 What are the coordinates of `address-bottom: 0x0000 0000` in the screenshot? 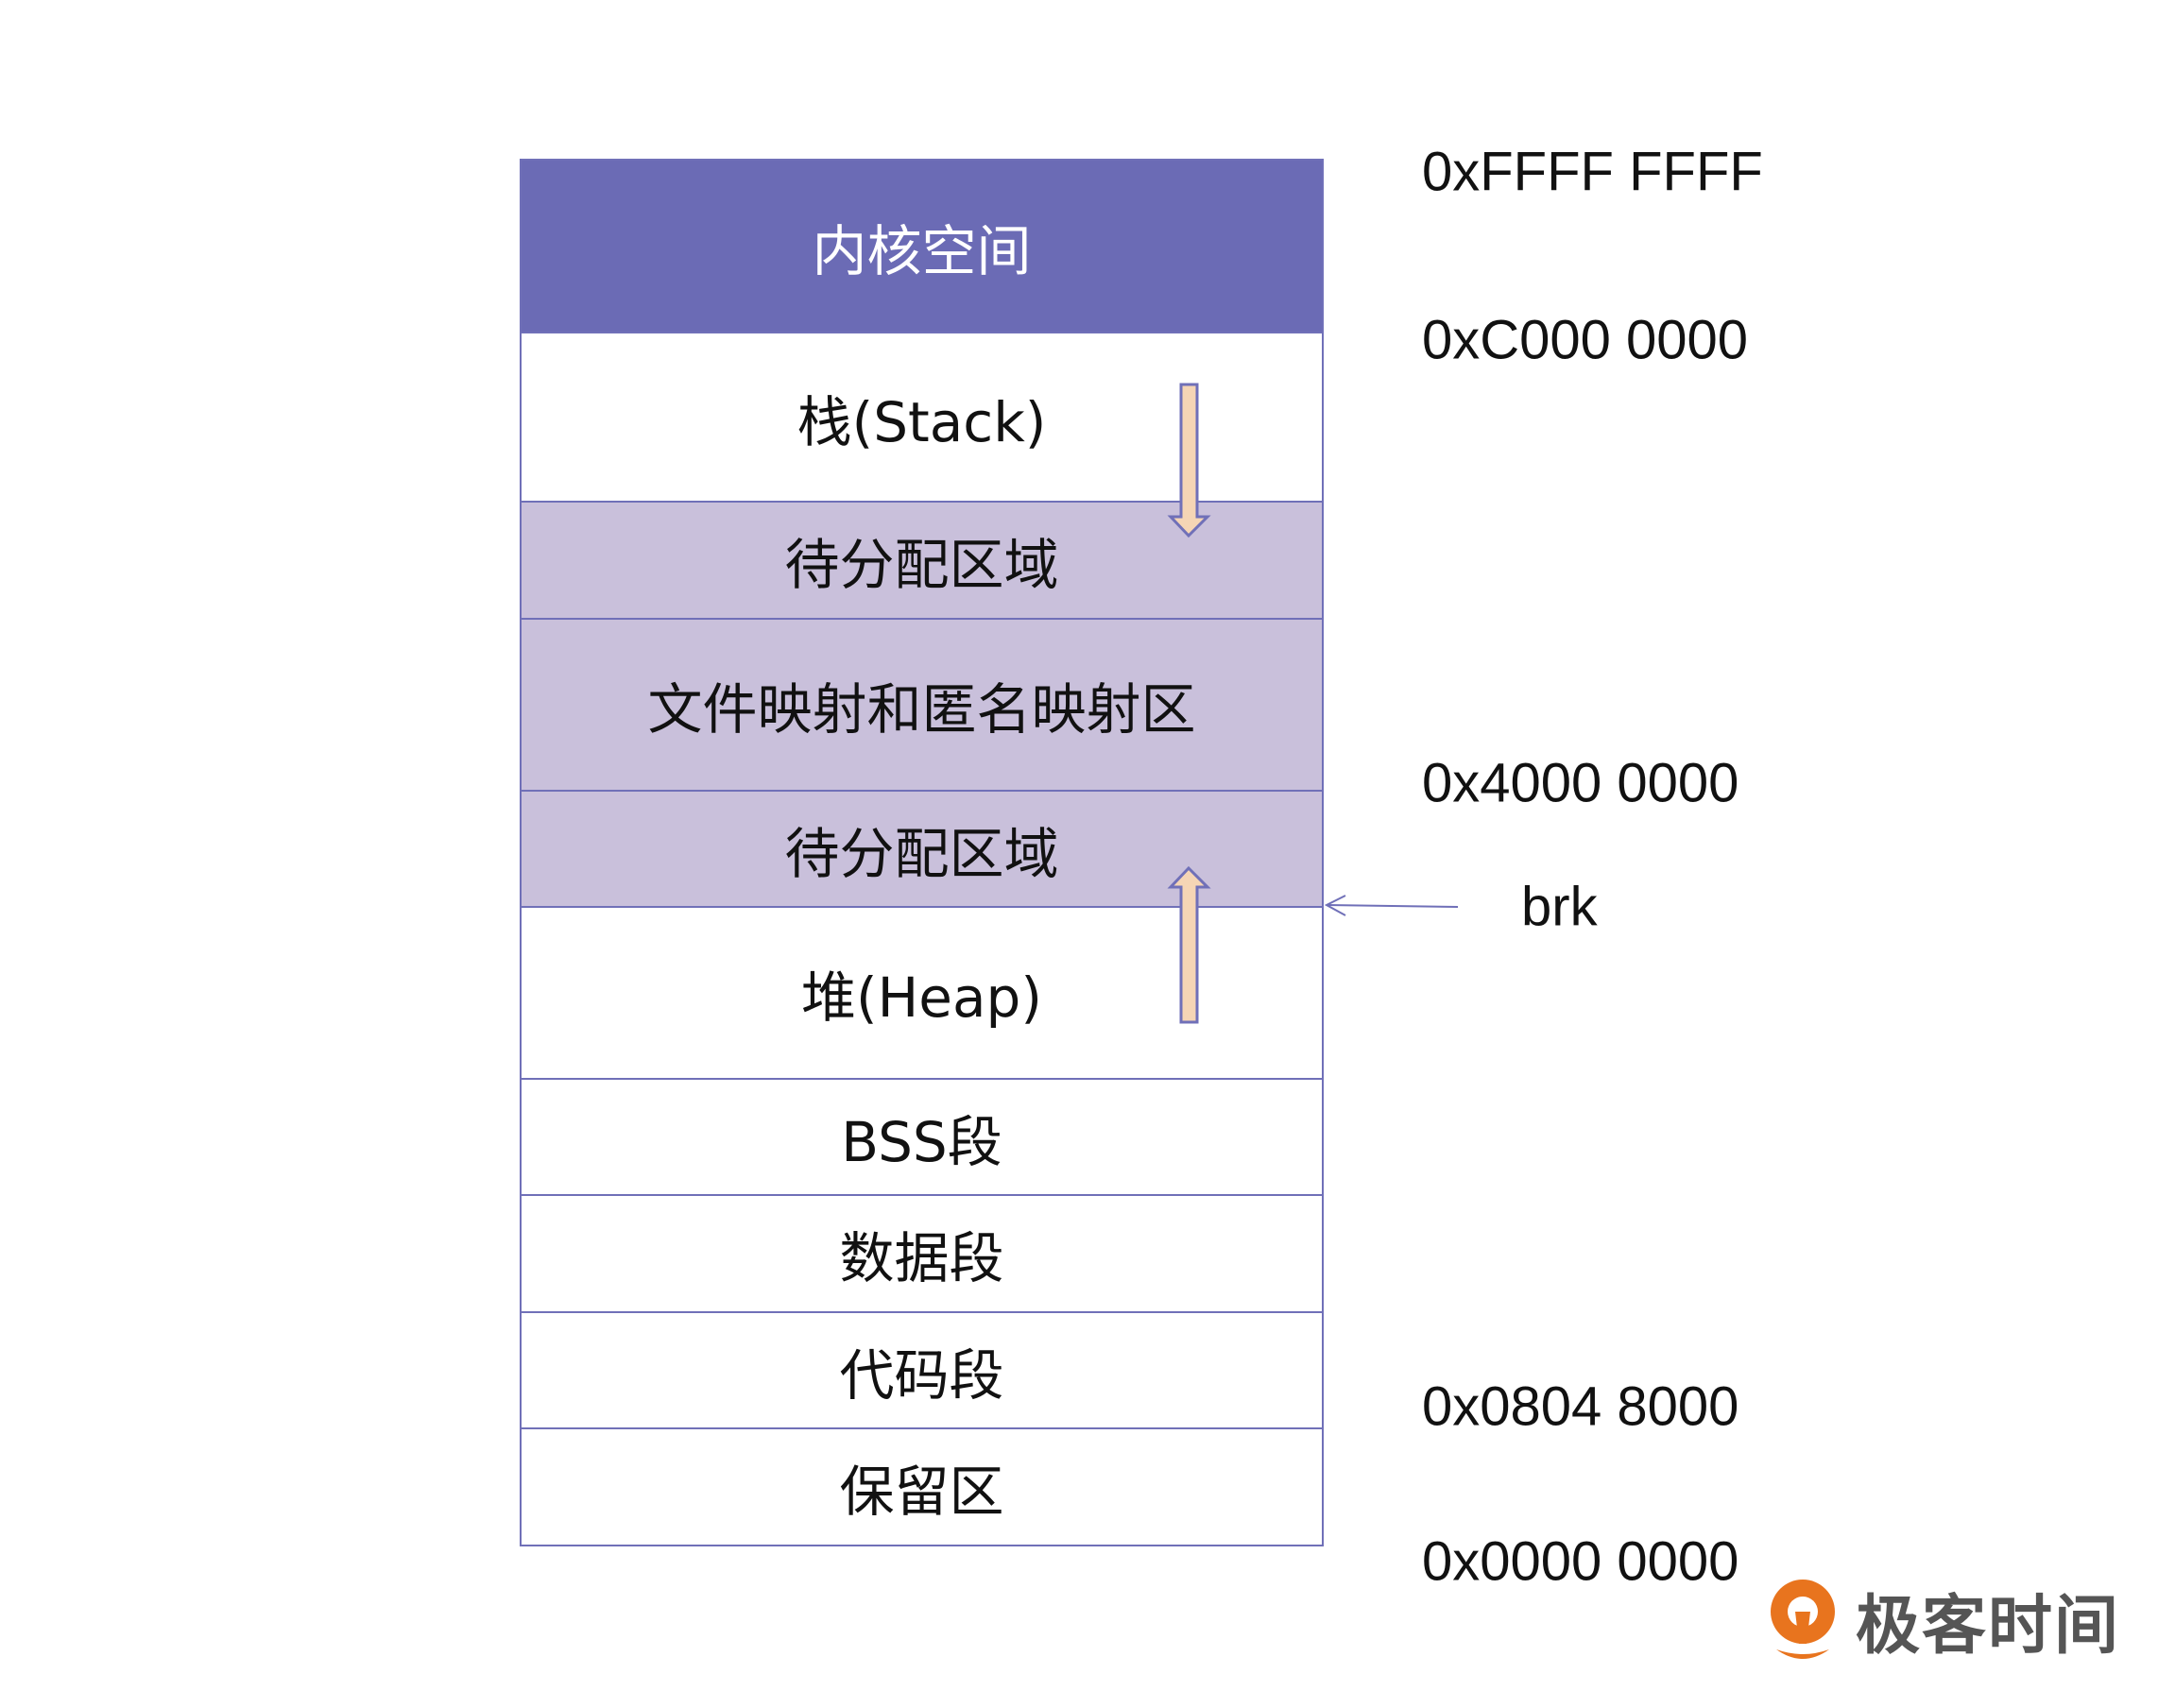 It's located at (1580, 1561).